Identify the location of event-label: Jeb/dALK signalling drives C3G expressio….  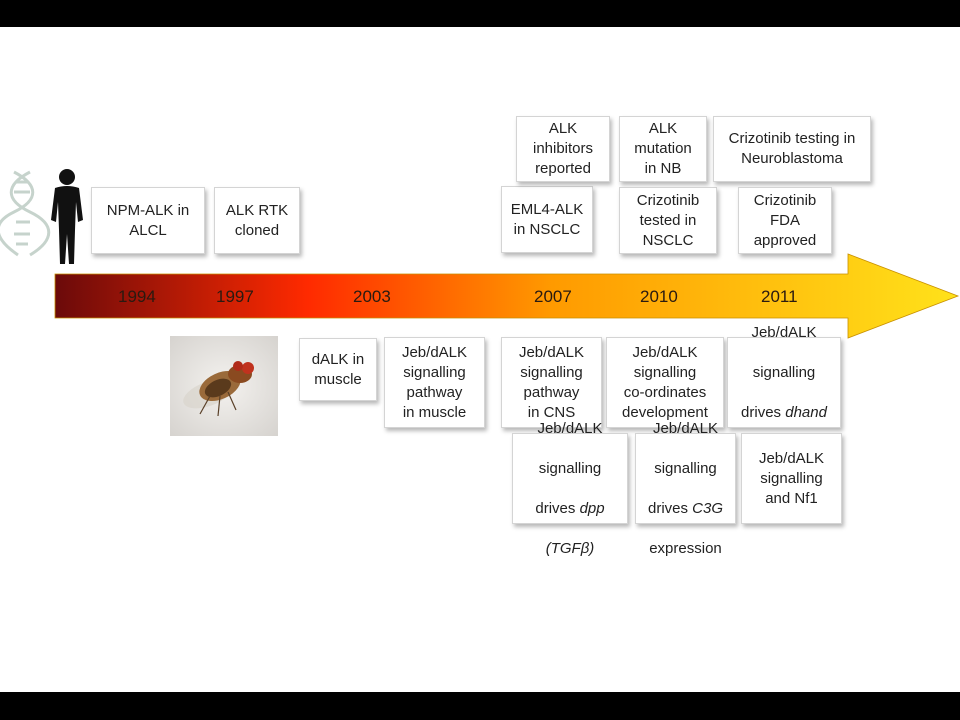
(685, 479).